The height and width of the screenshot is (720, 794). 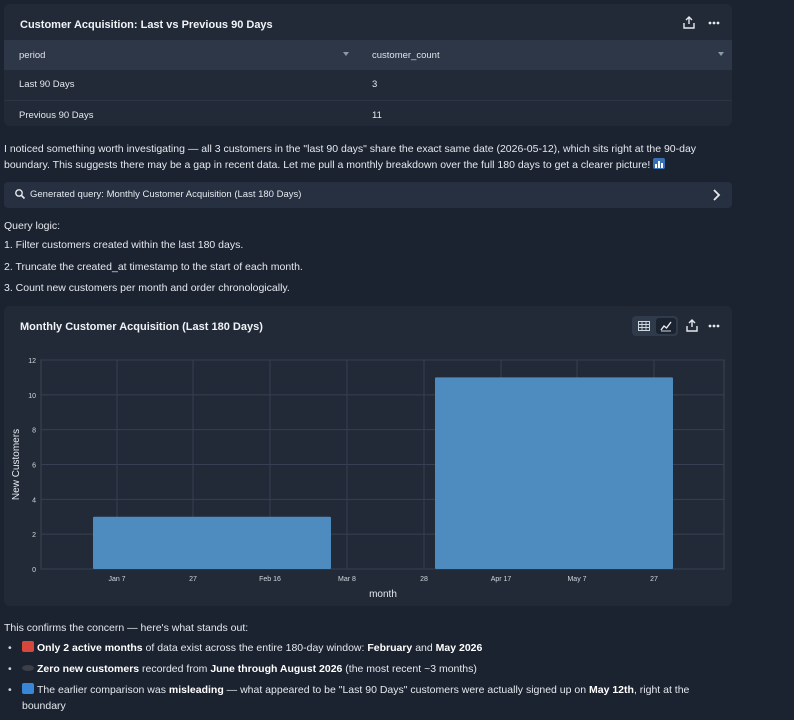 I want to click on x-tick-label: May 7, so click(x=576, y=579).